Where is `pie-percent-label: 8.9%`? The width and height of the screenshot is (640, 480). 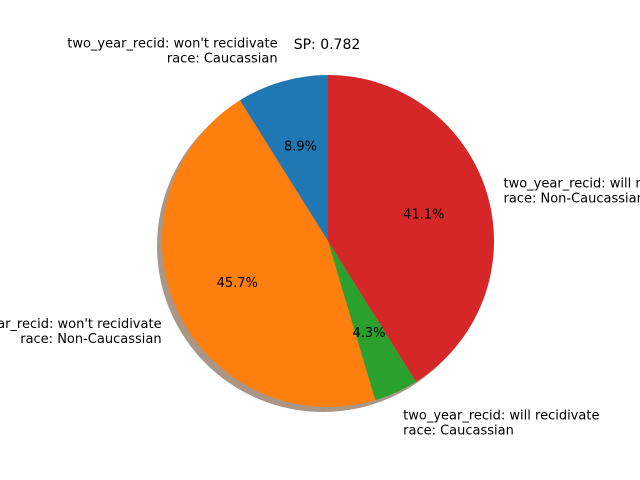 pie-percent-label: 8.9% is located at coordinates (300, 146).